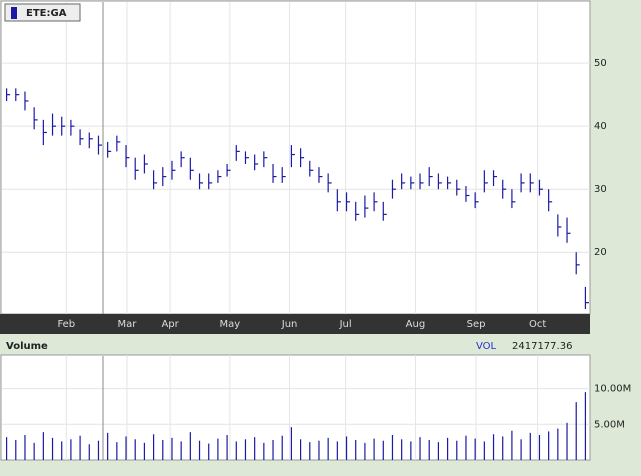 Image resolution: width=641 pixels, height=476 pixels. I want to click on y-tick-label: 20, so click(600, 252).